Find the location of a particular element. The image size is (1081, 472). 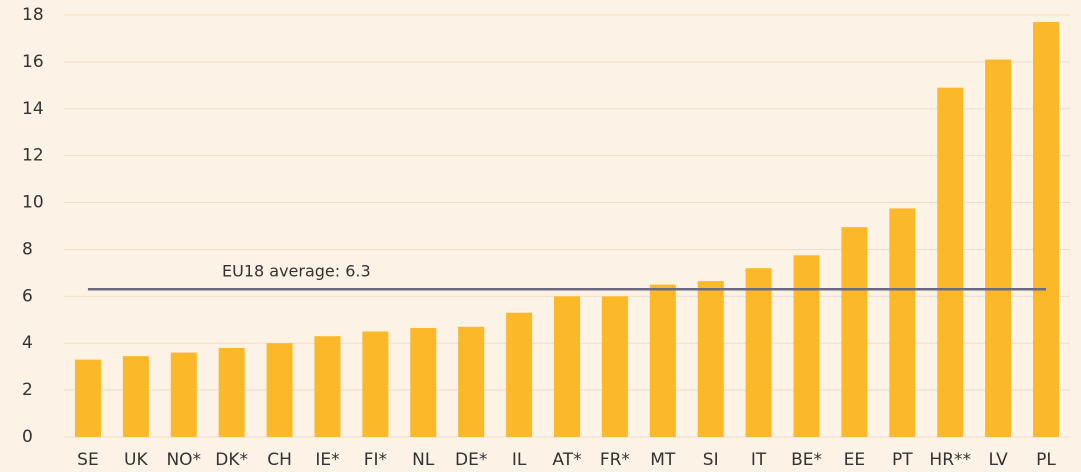

x-tick-label: IL is located at coordinates (519, 460).